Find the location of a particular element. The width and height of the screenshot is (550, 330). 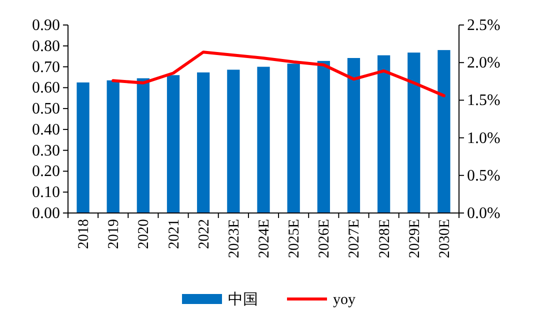

x-tick-label: 2028E is located at coordinates (384, 238).